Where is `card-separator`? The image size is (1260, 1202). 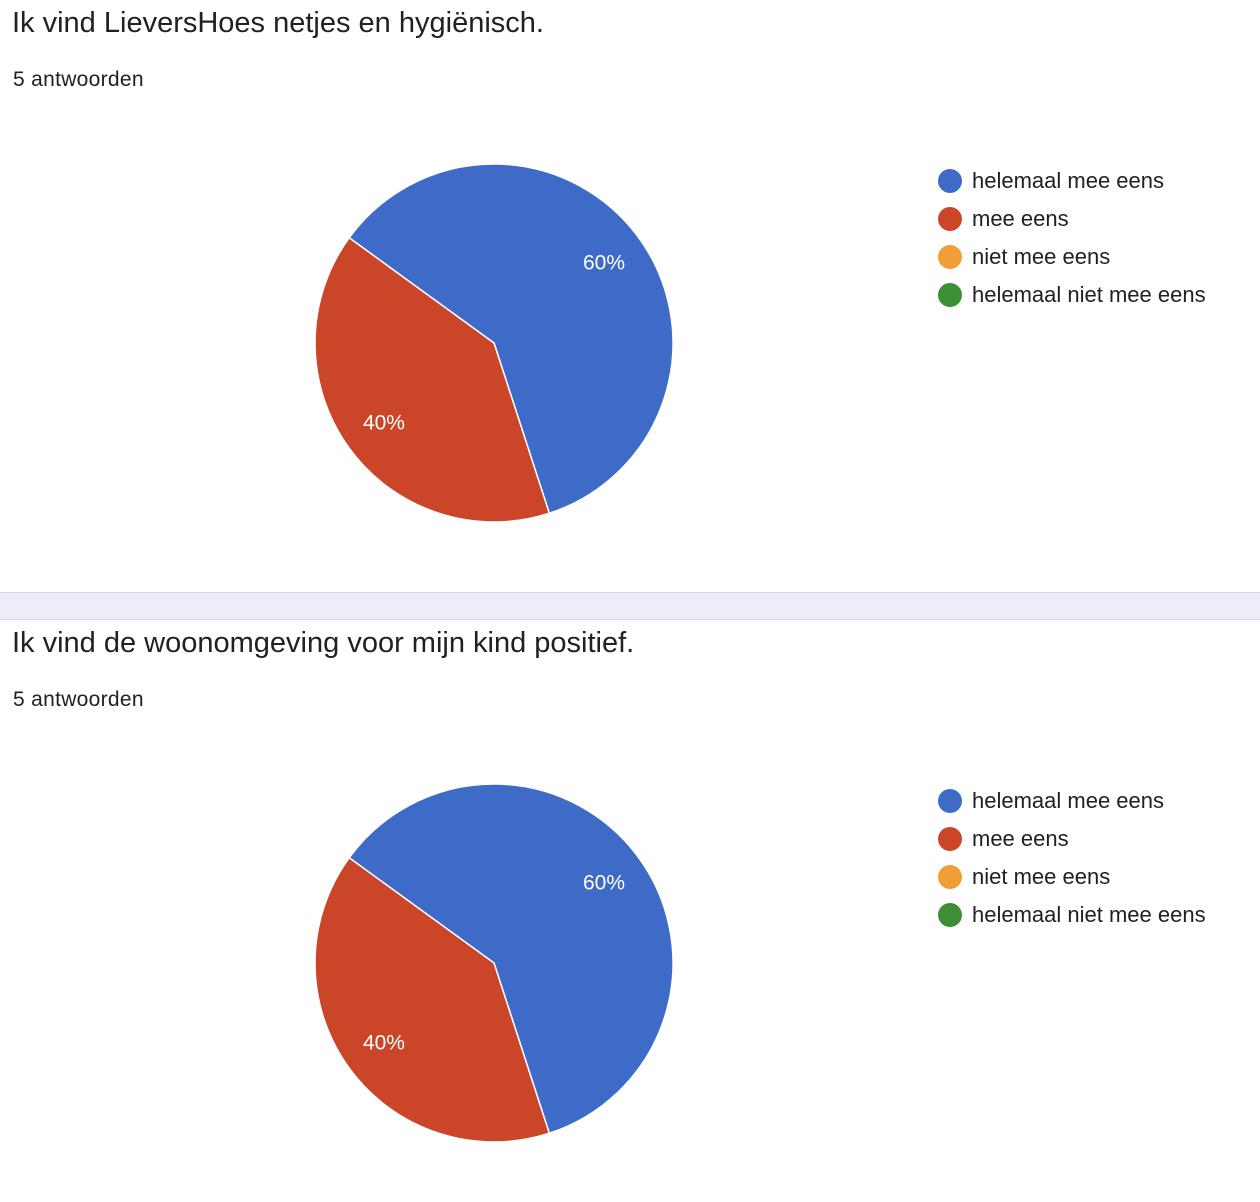 card-separator is located at coordinates (630, 606).